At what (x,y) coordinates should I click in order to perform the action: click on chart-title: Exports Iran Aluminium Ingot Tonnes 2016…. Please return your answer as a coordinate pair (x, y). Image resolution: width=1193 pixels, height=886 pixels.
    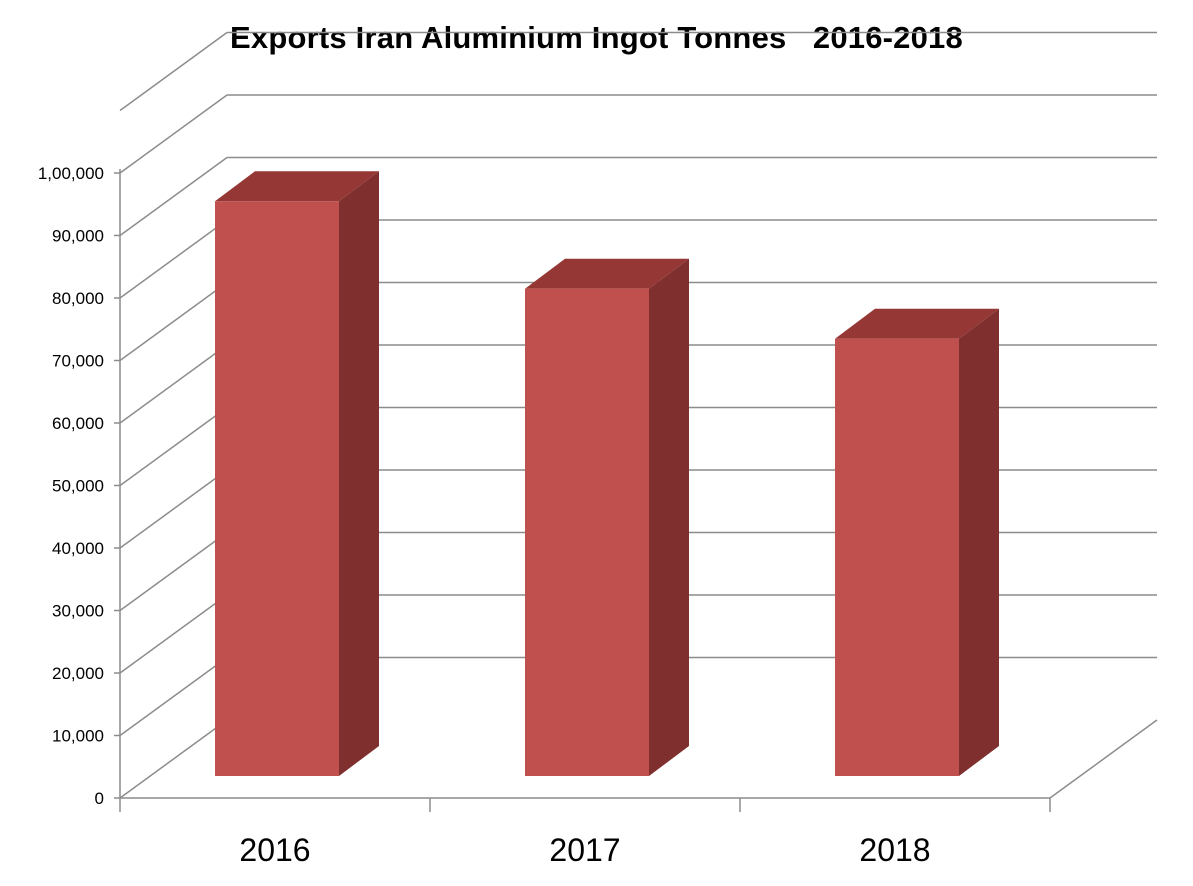
    Looking at the image, I should click on (596, 37).